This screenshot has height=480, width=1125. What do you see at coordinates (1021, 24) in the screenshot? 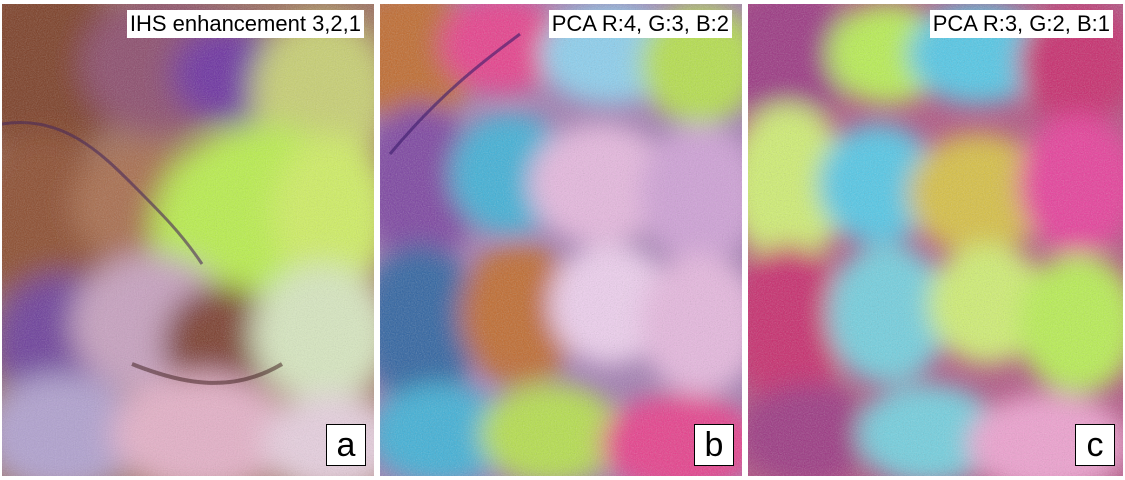
I see `panel-caption: PCA R:3, G:2, B:1` at bounding box center [1021, 24].